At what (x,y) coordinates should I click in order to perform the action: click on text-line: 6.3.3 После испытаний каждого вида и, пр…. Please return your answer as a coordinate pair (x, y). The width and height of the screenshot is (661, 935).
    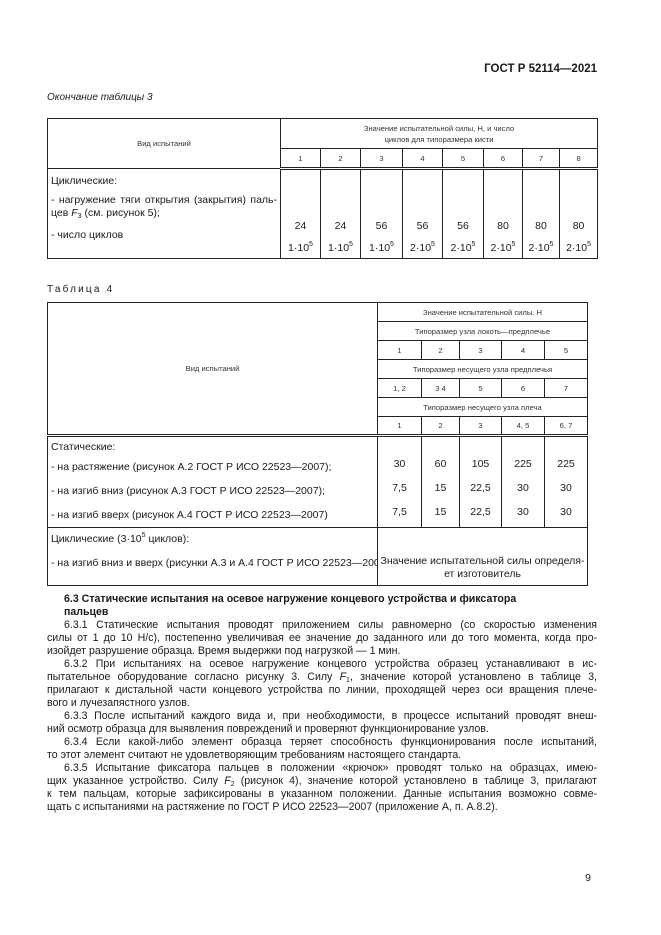
    Looking at the image, I should click on (322, 716).